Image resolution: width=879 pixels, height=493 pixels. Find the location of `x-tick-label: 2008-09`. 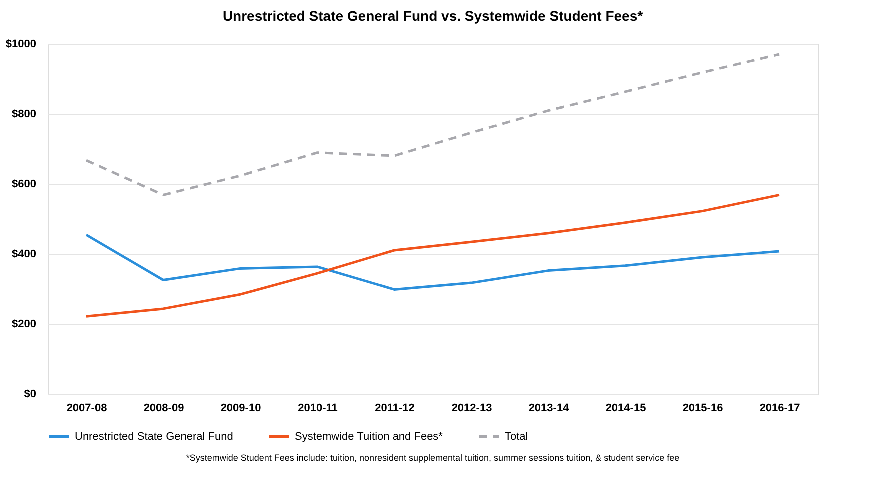

x-tick-label: 2008-09 is located at coordinates (164, 408).